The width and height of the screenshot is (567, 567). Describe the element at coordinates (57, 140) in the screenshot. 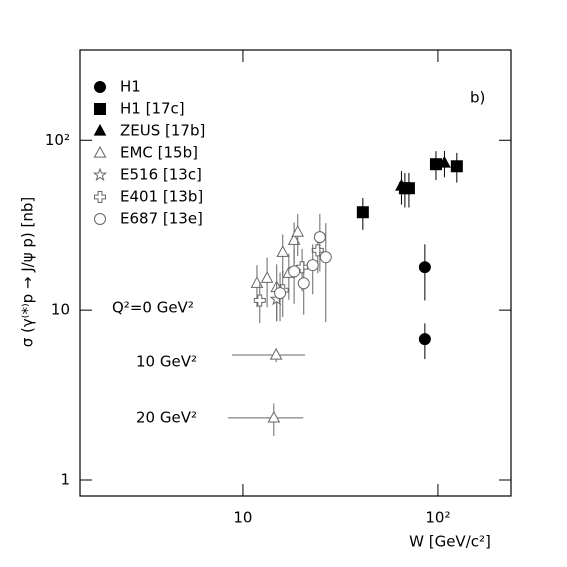

I see `y-tick-label: 10²` at that location.